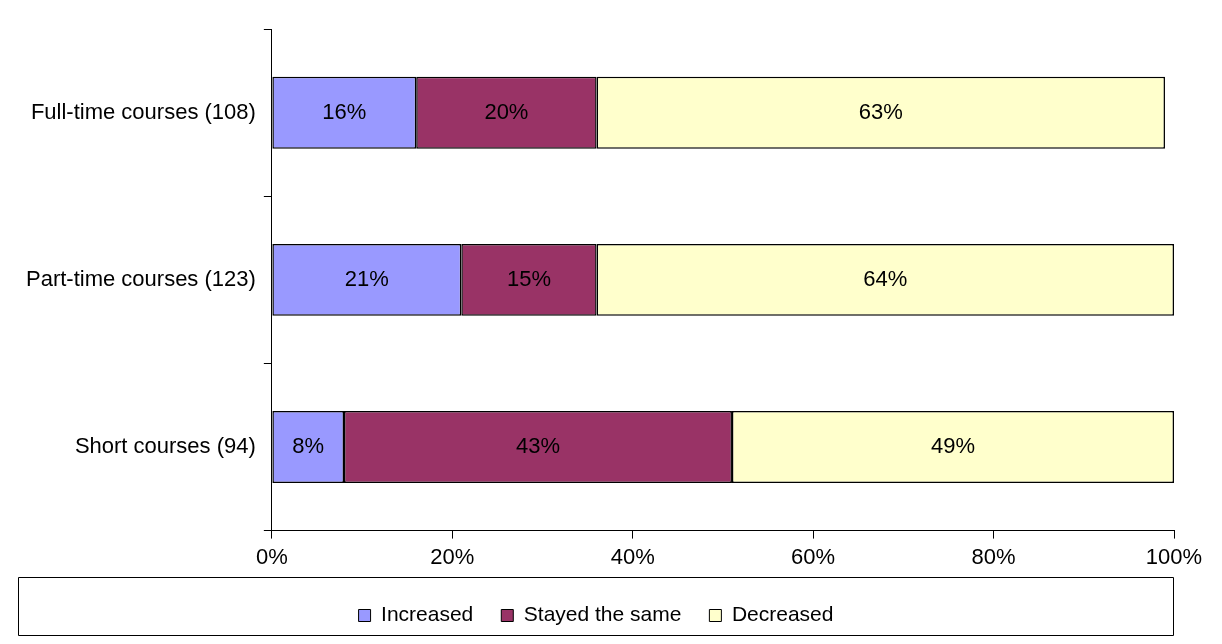  Describe the element at coordinates (452, 556) in the screenshot. I see `x-tick-label: 20%` at that location.